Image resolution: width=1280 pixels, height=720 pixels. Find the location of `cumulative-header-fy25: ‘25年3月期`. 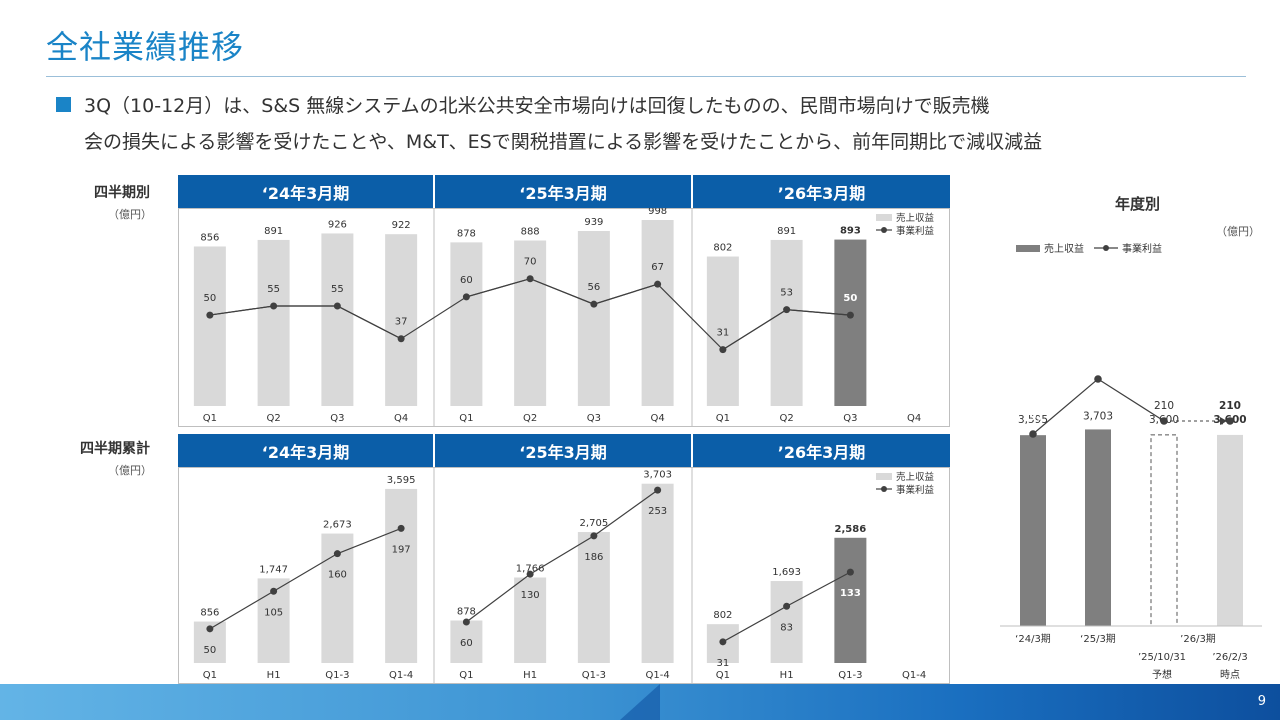

cumulative-header-fy25: ‘25年3月期 is located at coordinates (563, 450).